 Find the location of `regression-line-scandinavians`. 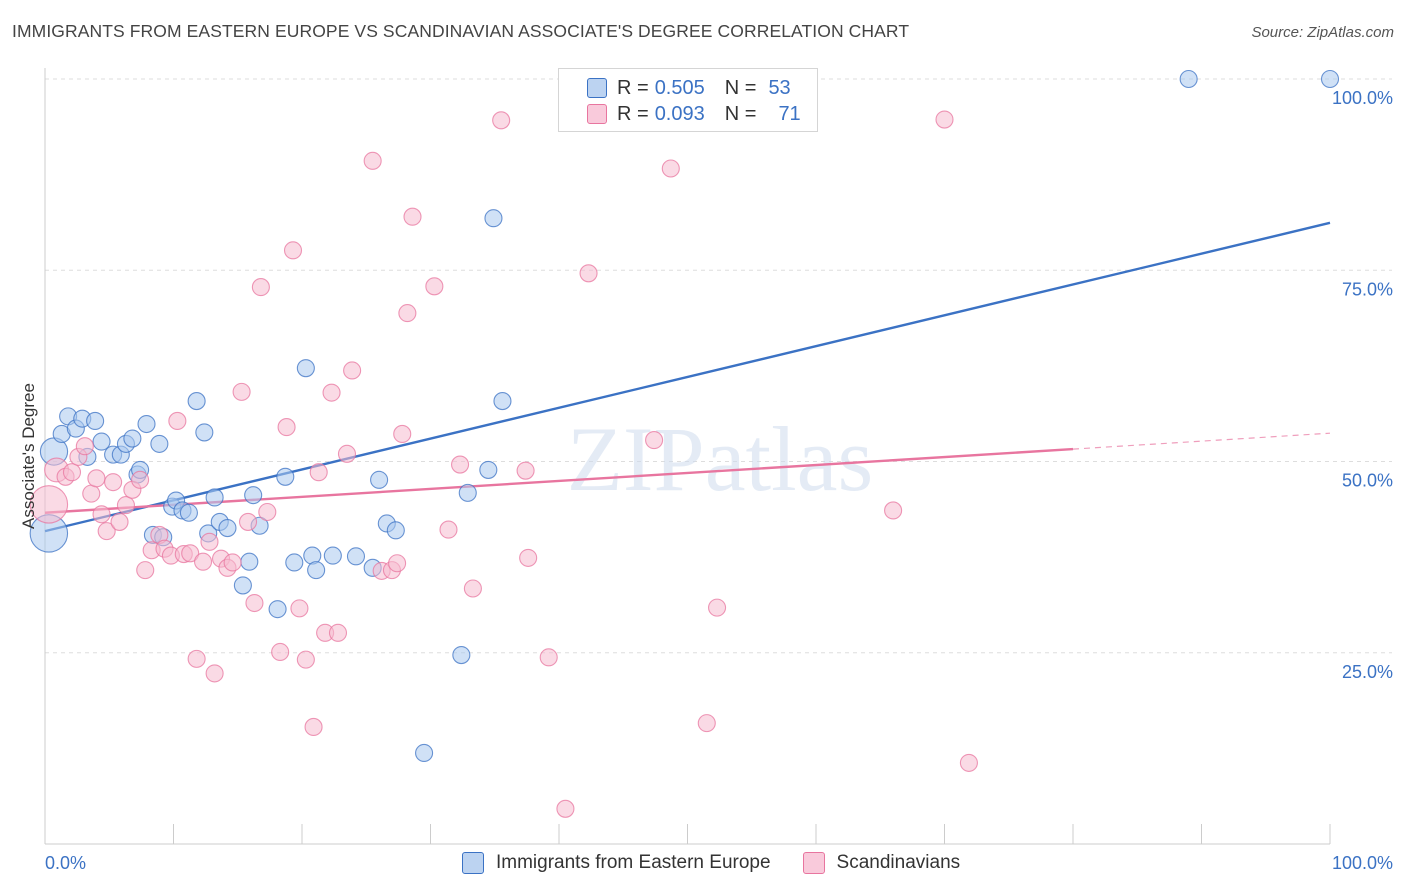

regression-line-scandinavians is located at coordinates (559, 480).